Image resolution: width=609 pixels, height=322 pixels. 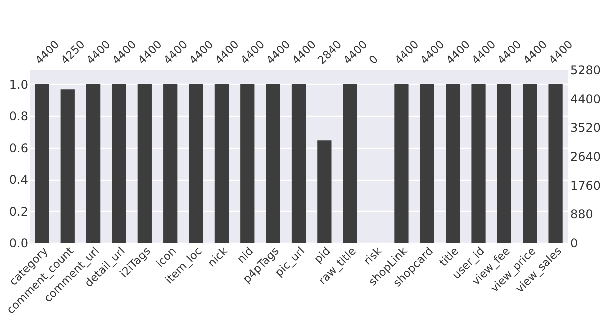 What do you see at coordinates (18, 180) in the screenshot?
I see `y-tick-label: 0.4` at bounding box center [18, 180].